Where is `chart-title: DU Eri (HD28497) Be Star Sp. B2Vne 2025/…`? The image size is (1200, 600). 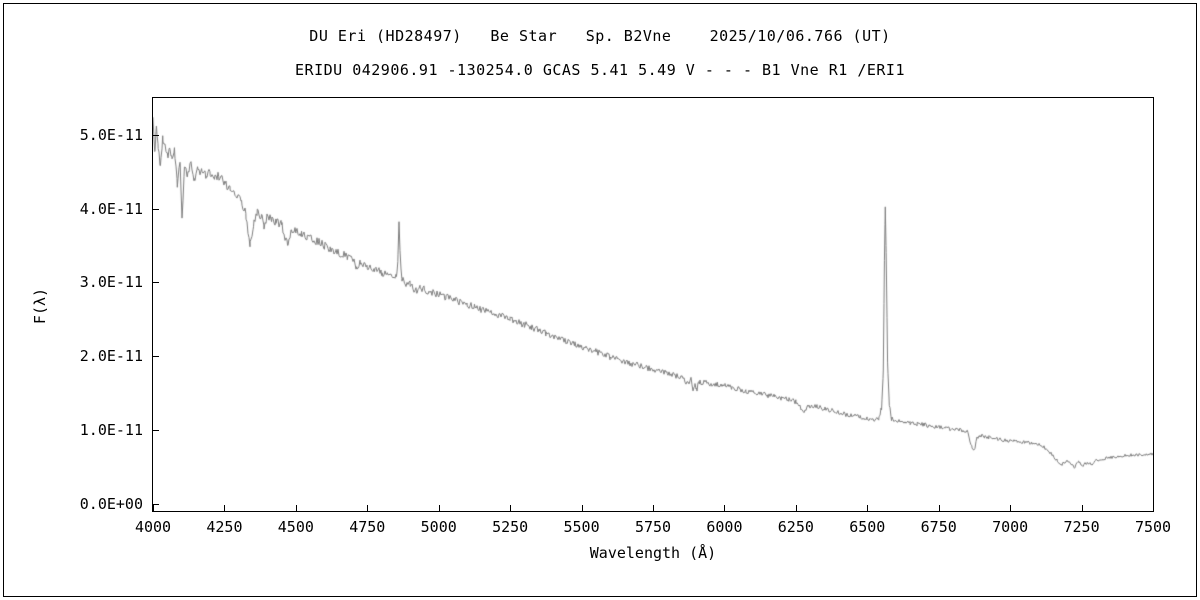
chart-title: DU Eri (HD28497) Be Star Sp. B2Vne 2025/… is located at coordinates (600, 36).